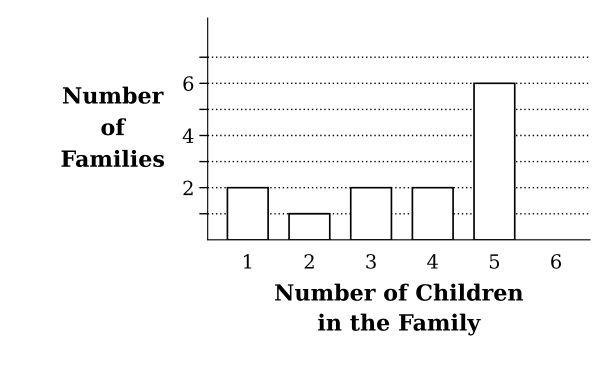  Describe the element at coordinates (113, 127) in the screenshot. I see `y-axis-title: Number of Families` at that location.